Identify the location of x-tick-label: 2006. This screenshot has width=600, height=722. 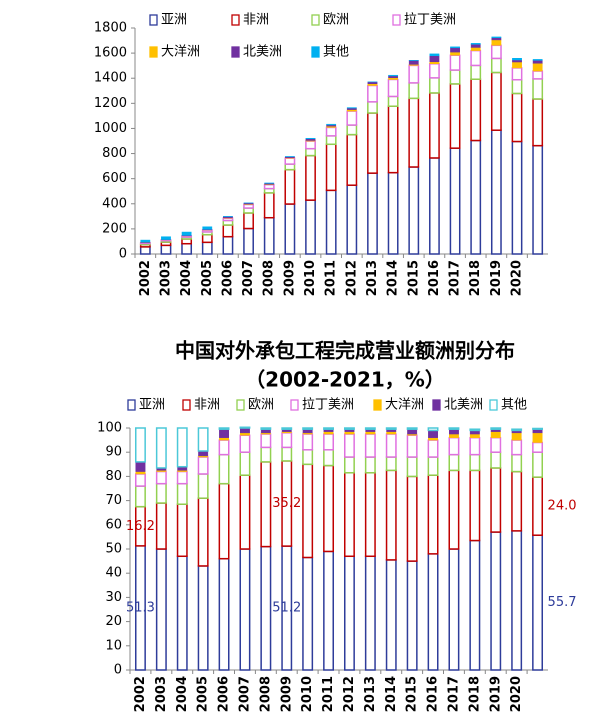
(227, 278).